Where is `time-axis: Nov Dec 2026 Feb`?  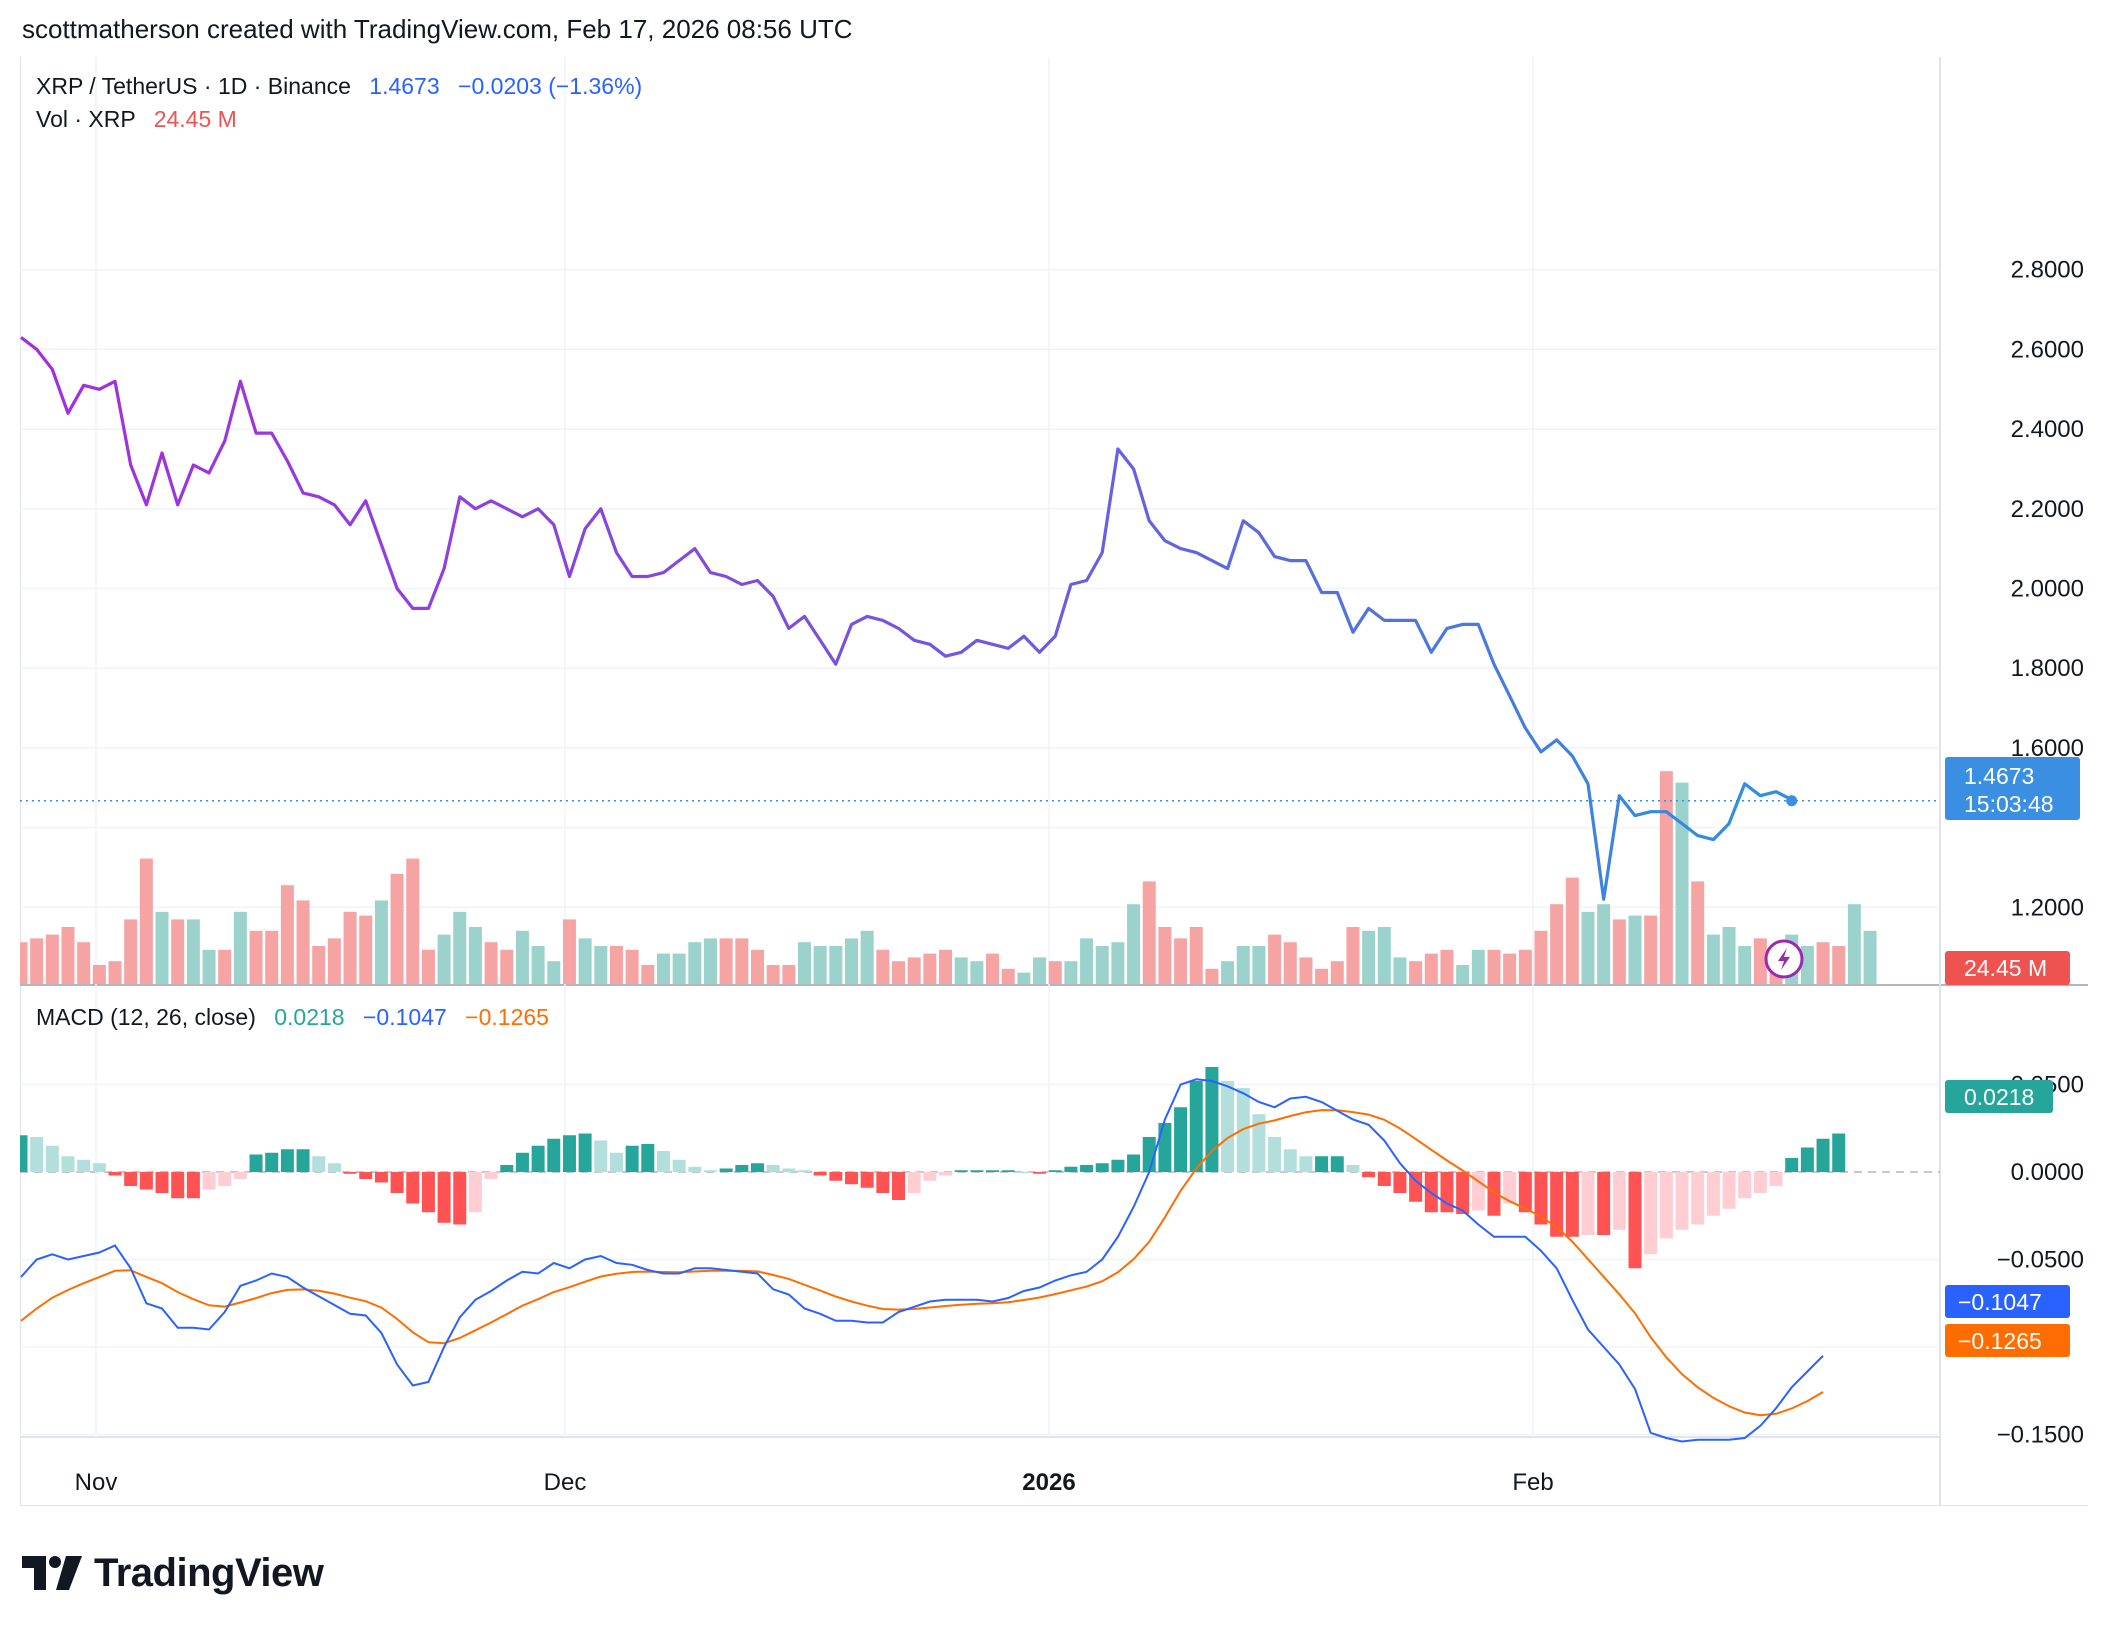 time-axis: Nov Dec 2026 Feb is located at coordinates (814, 1482).